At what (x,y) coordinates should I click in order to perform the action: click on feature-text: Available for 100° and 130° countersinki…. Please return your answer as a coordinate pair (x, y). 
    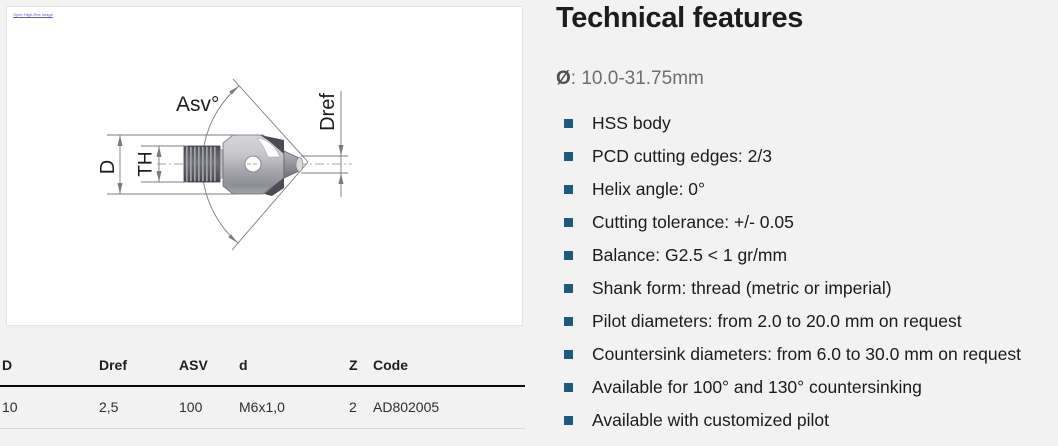
    Looking at the image, I should click on (757, 387).